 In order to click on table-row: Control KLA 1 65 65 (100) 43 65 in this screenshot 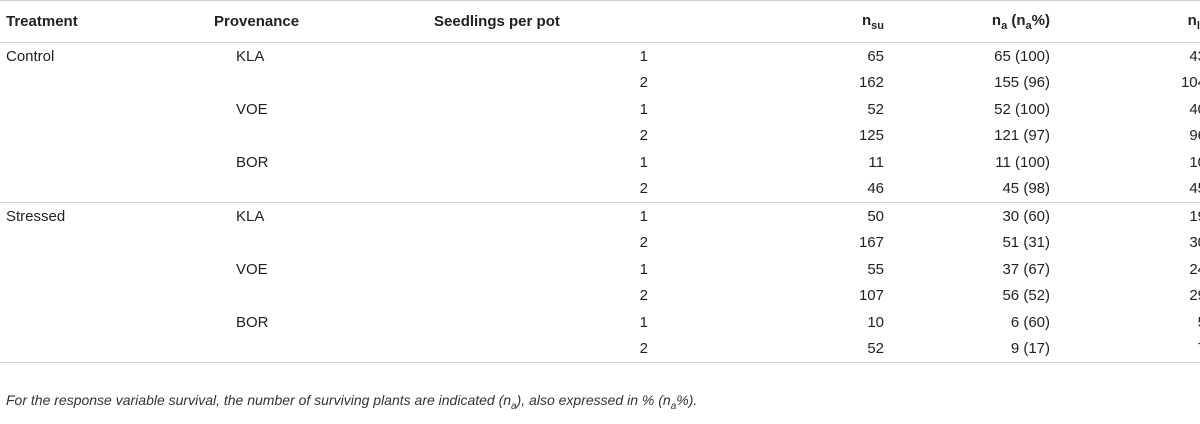, I will do `click(600, 56)`.